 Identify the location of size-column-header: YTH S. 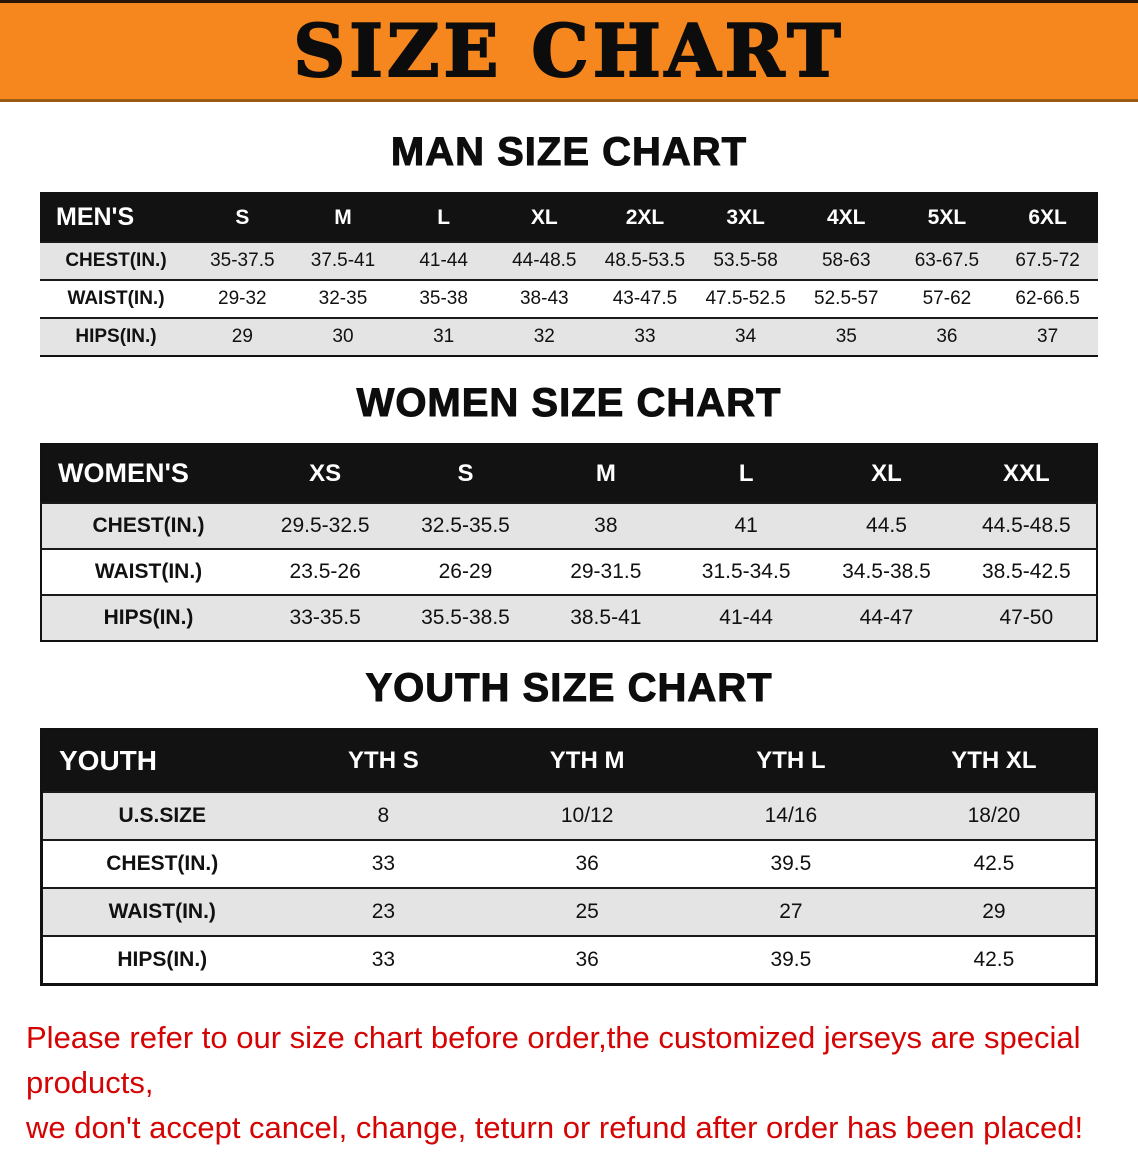
(383, 760).